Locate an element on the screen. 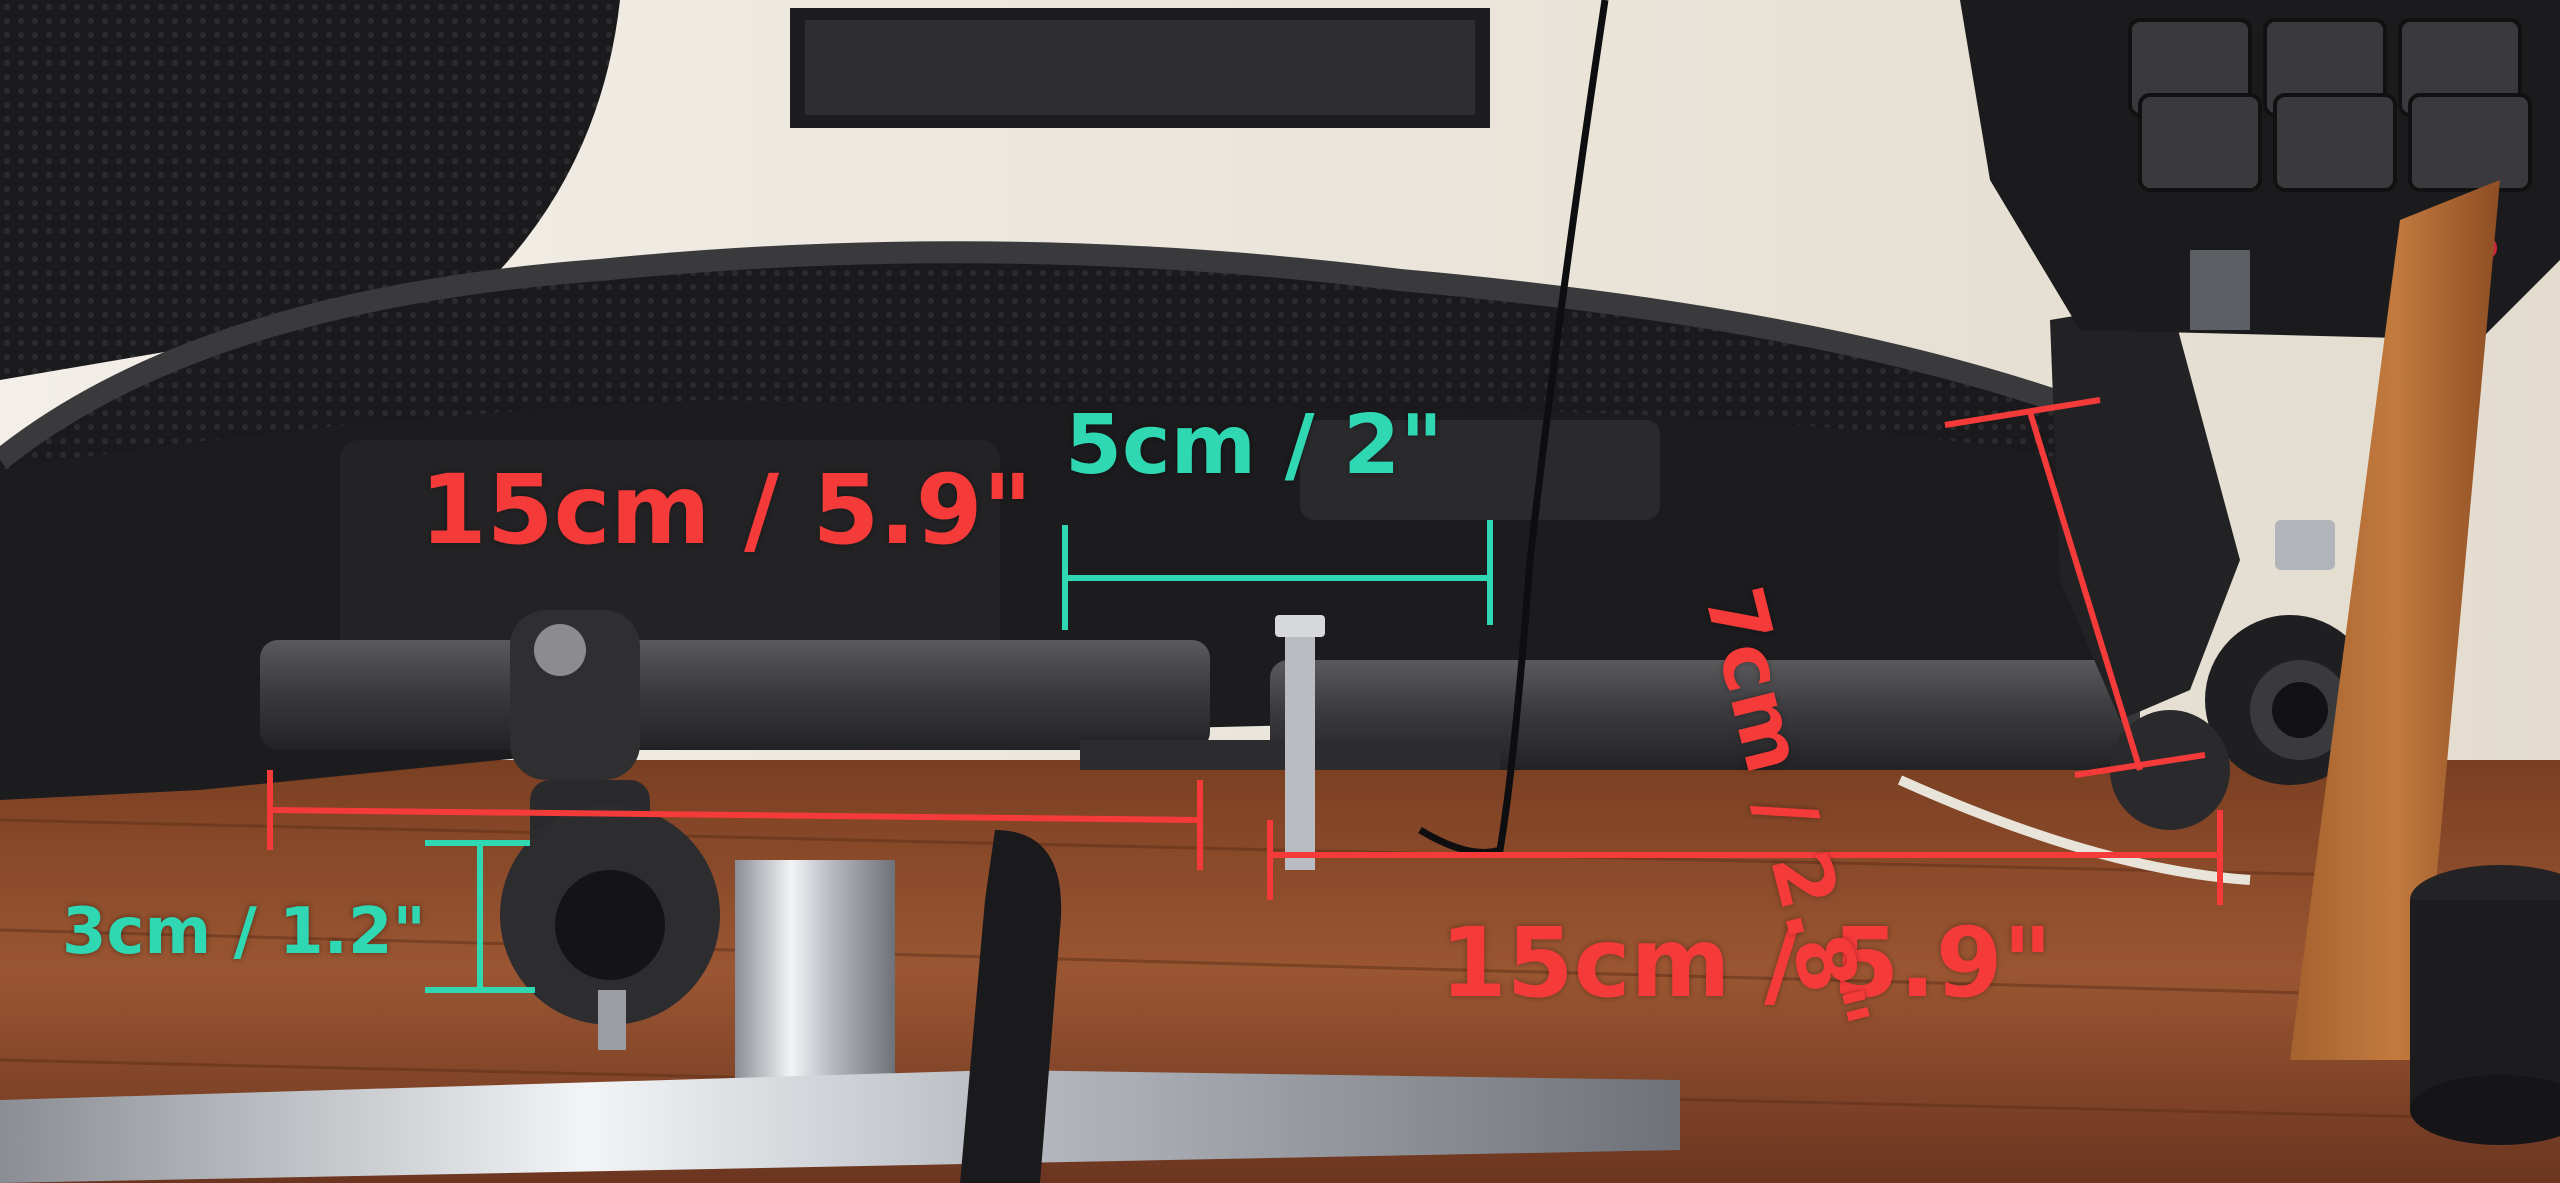  slot-width-label: 5cm / 2" is located at coordinates (1254, 445).